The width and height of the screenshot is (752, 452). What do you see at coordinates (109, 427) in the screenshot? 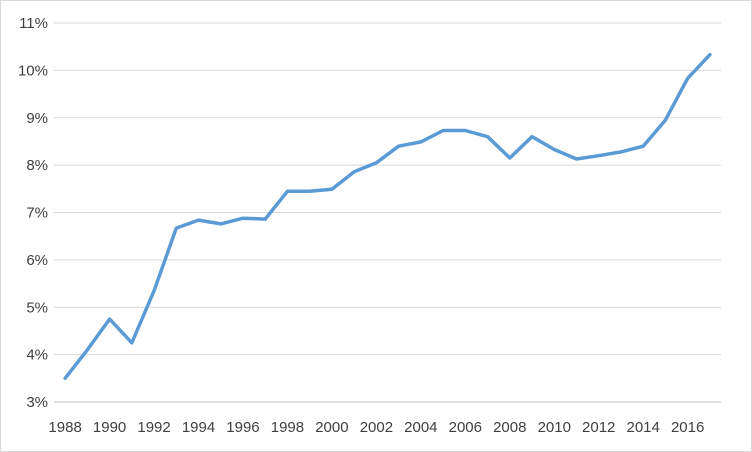
I see `x-tick-label: 1990` at bounding box center [109, 427].